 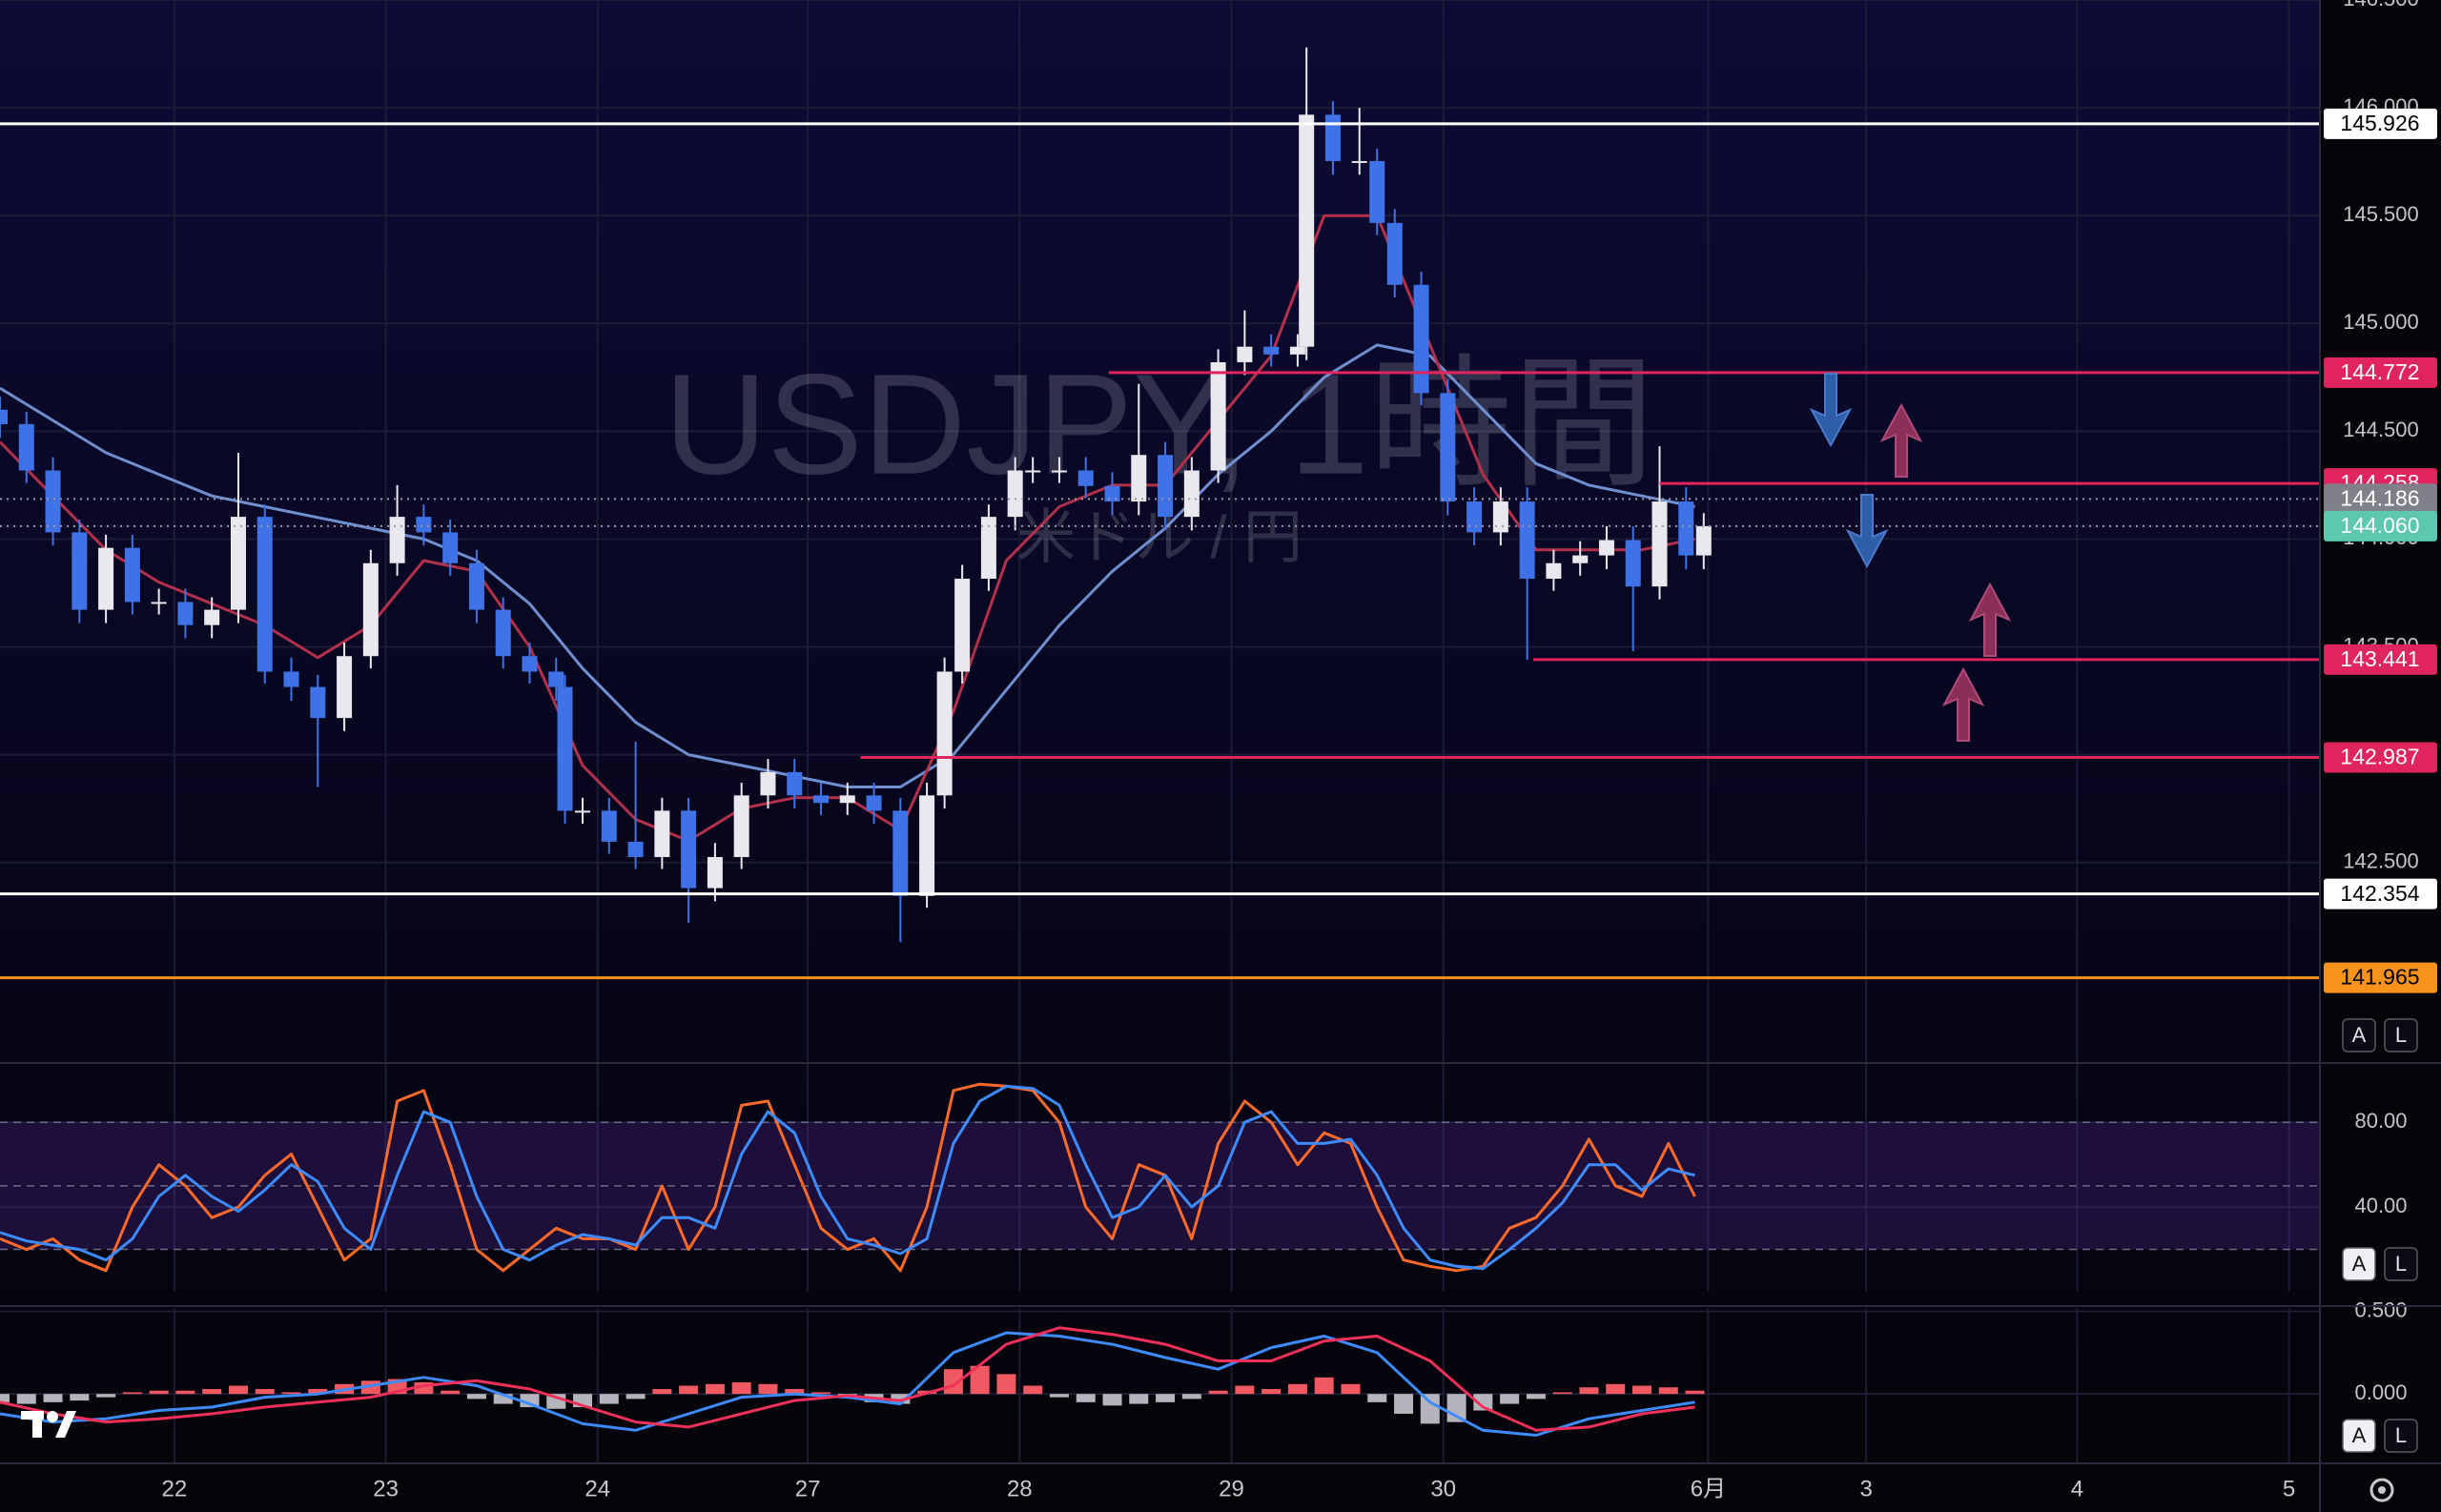 What do you see at coordinates (2381, 429) in the screenshot?
I see `y-tick-label: 144.500` at bounding box center [2381, 429].